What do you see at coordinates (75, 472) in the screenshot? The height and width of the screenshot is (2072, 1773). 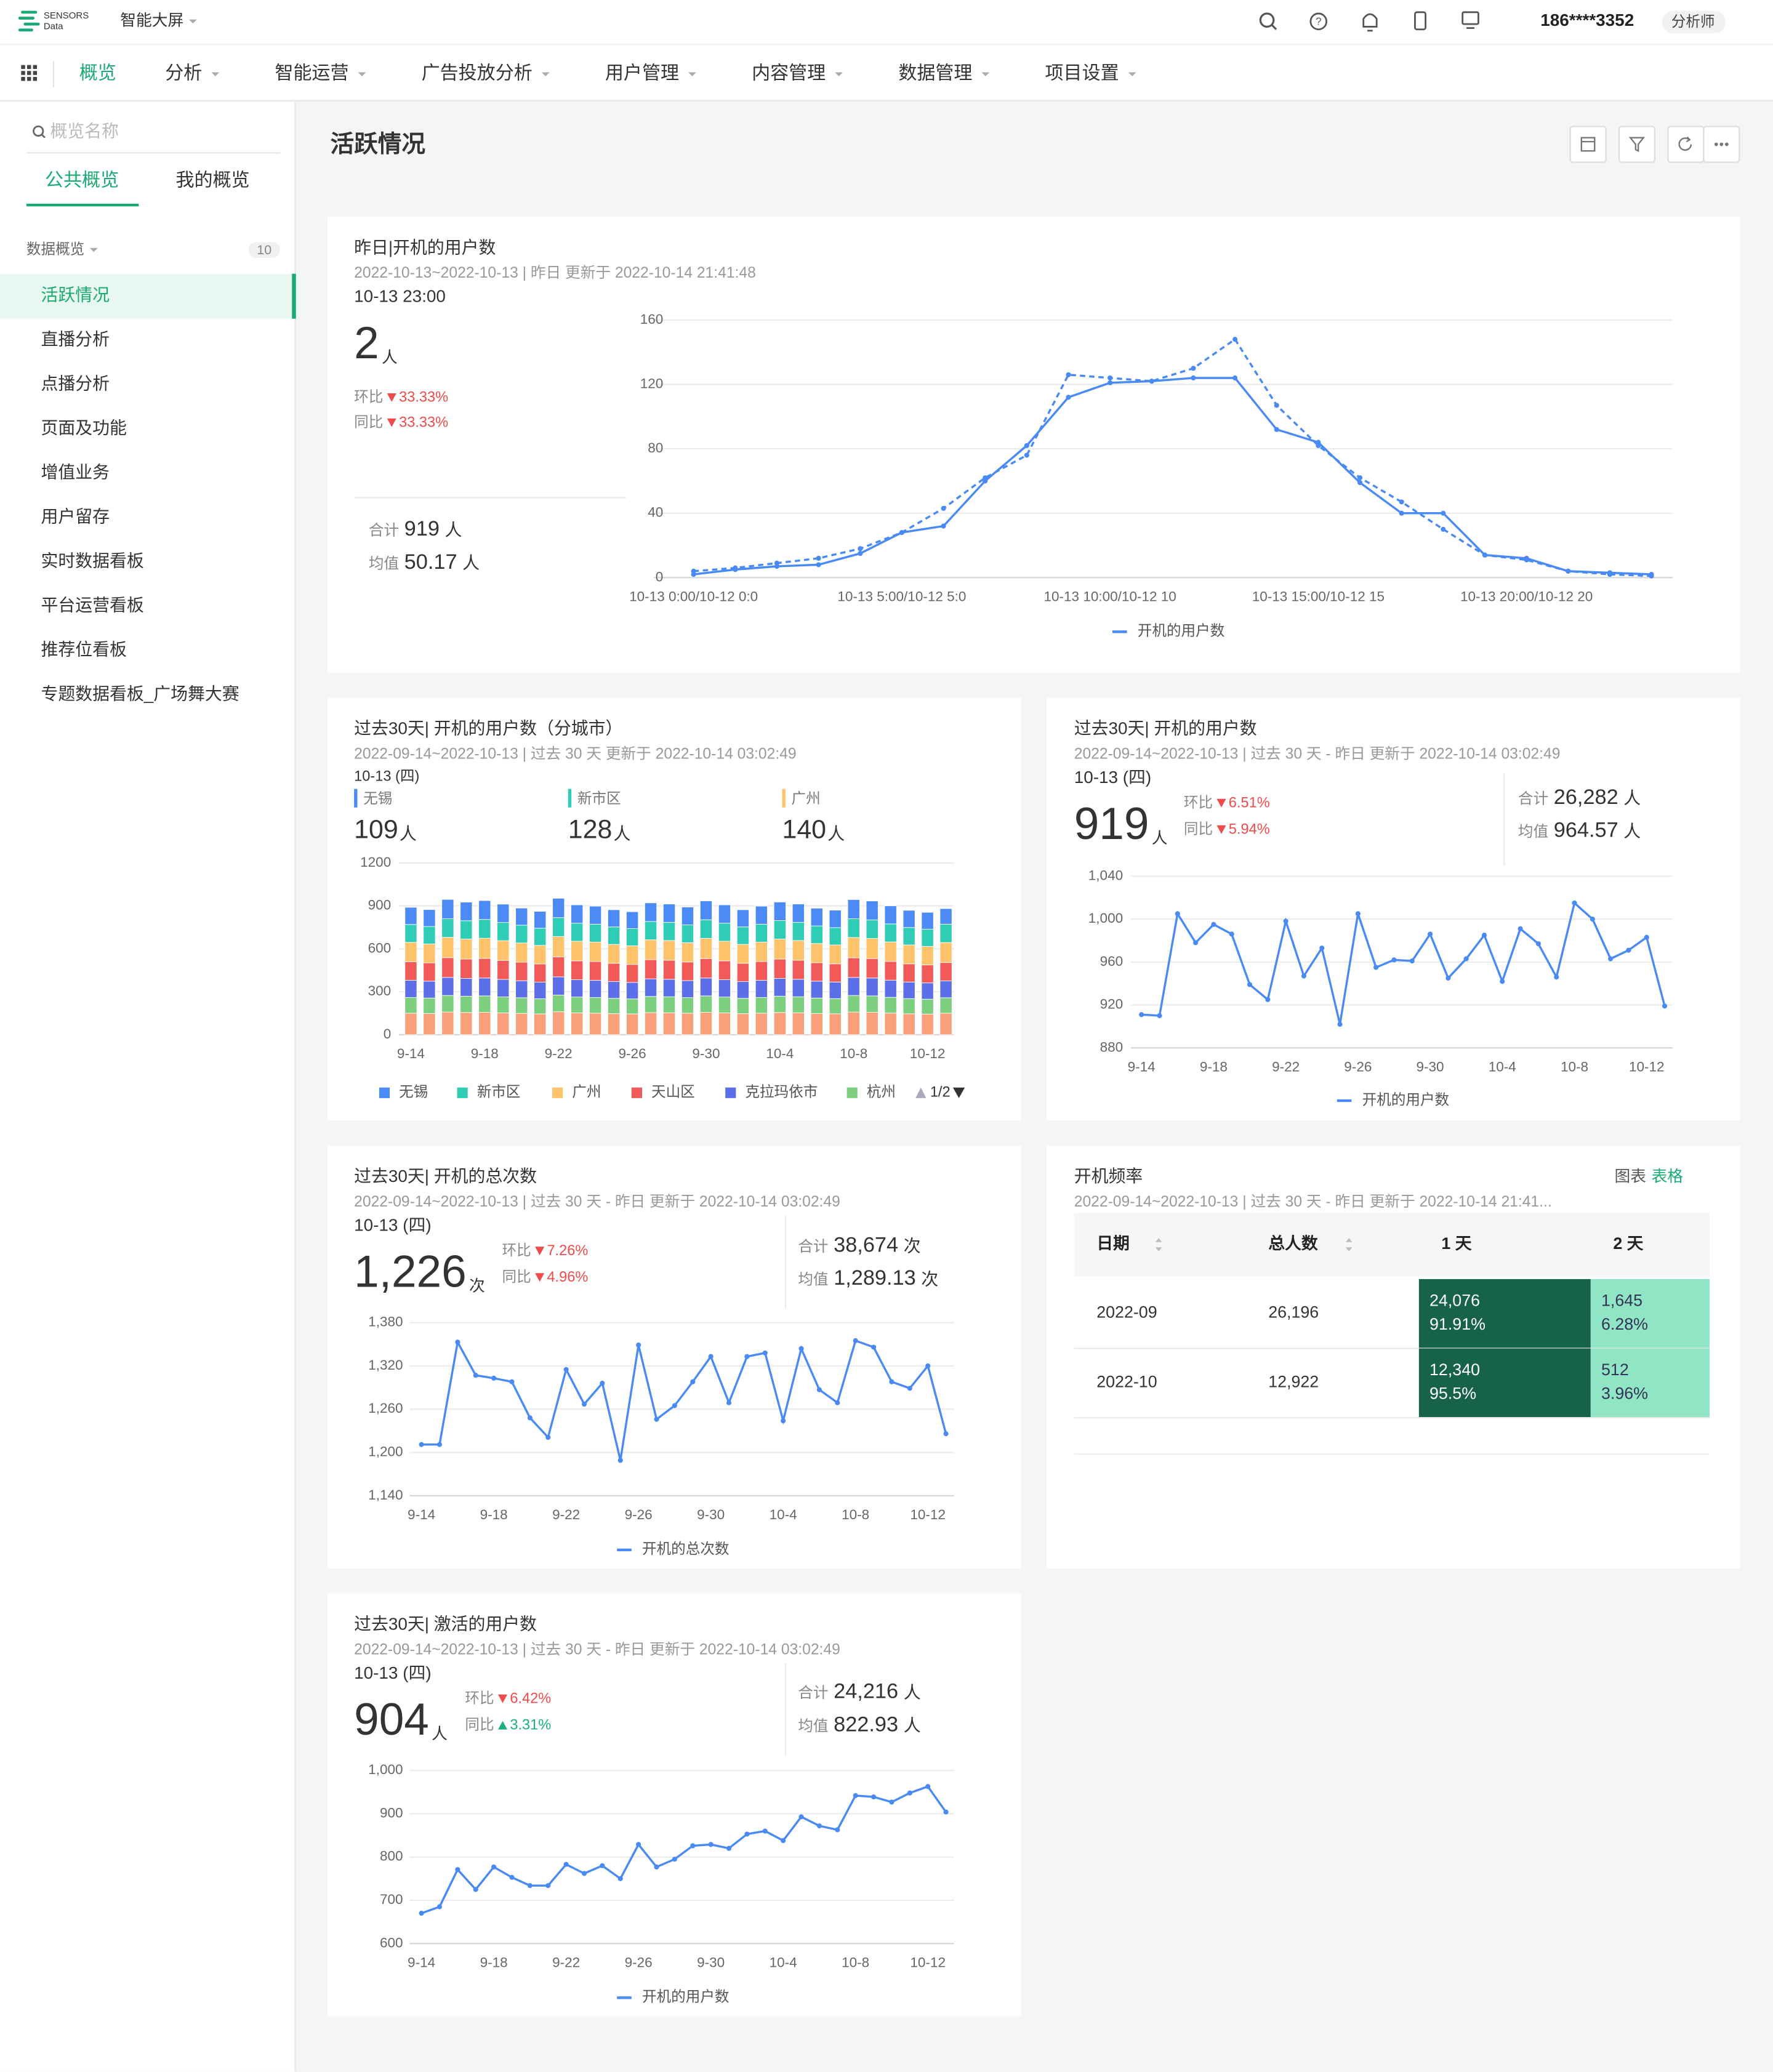 I see `sidebar-item: 增值业务` at bounding box center [75, 472].